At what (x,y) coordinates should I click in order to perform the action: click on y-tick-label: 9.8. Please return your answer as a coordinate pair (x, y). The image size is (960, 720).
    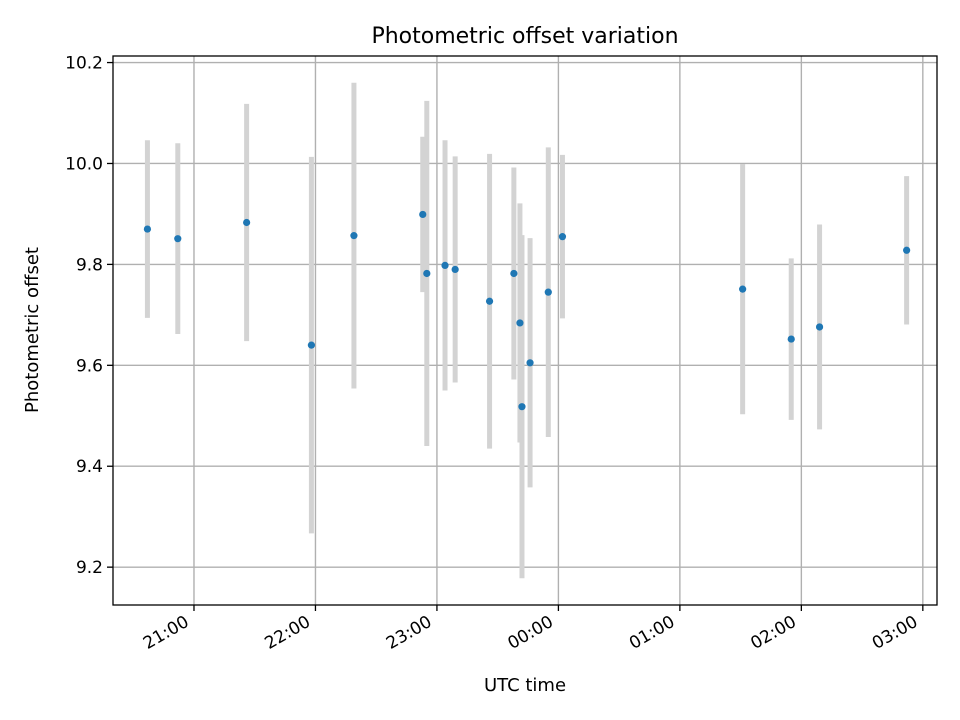
    Looking at the image, I should click on (89, 265).